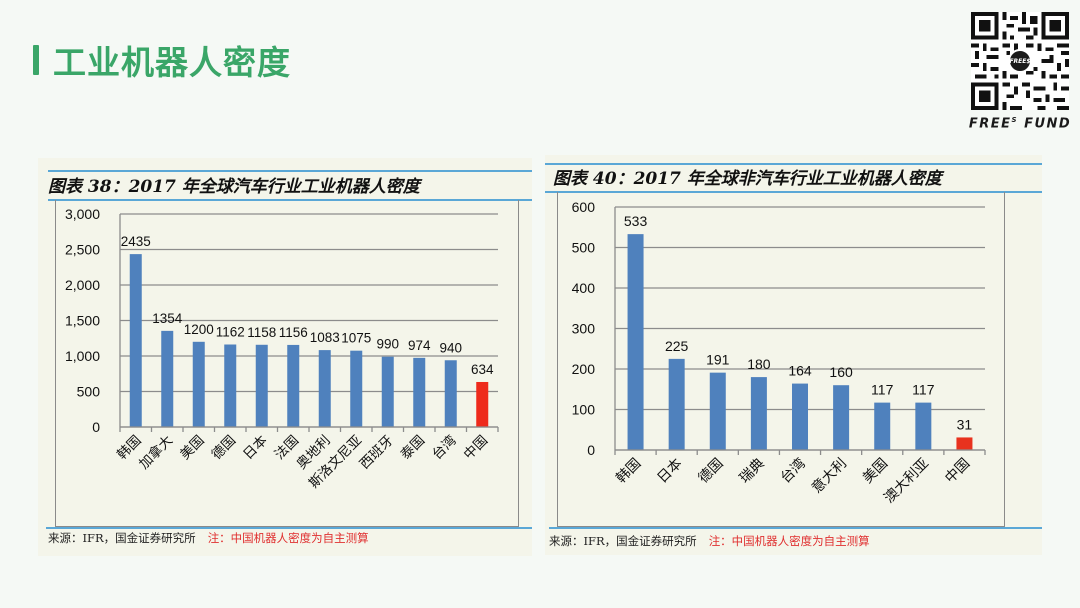 The height and width of the screenshot is (608, 1080). I want to click on brand-caption-tail: FUND, so click(1048, 124).